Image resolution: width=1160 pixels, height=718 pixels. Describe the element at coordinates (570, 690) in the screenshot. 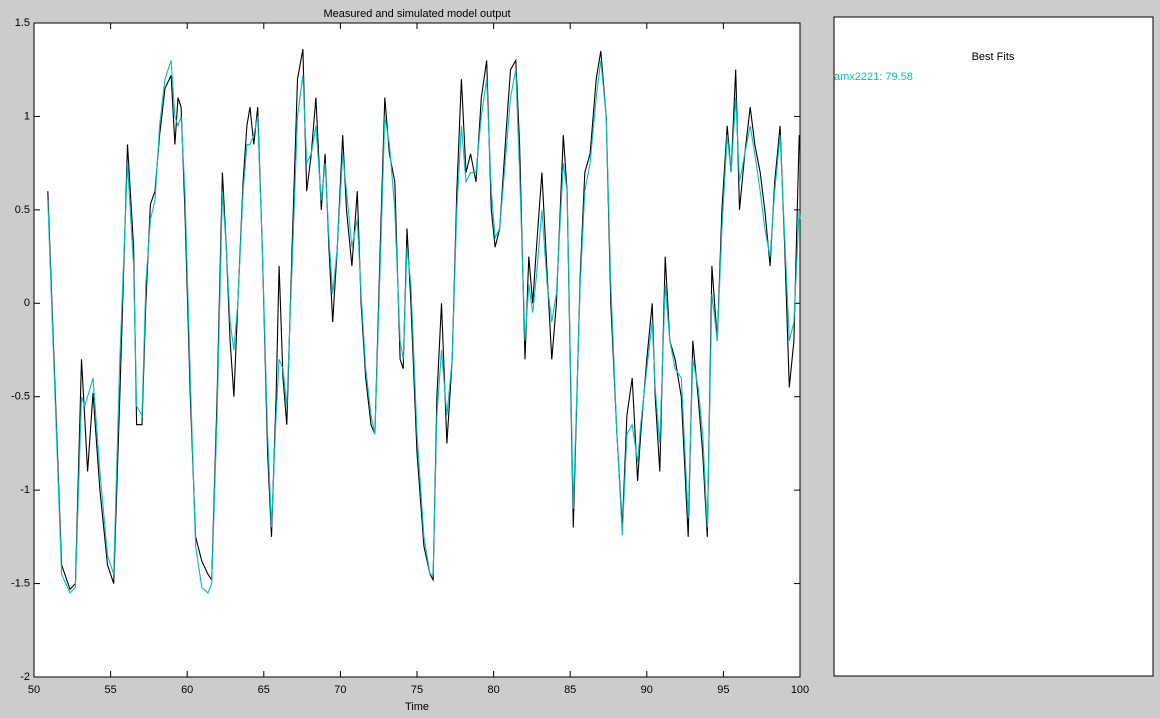

I see `x-tick-label: 85` at that location.